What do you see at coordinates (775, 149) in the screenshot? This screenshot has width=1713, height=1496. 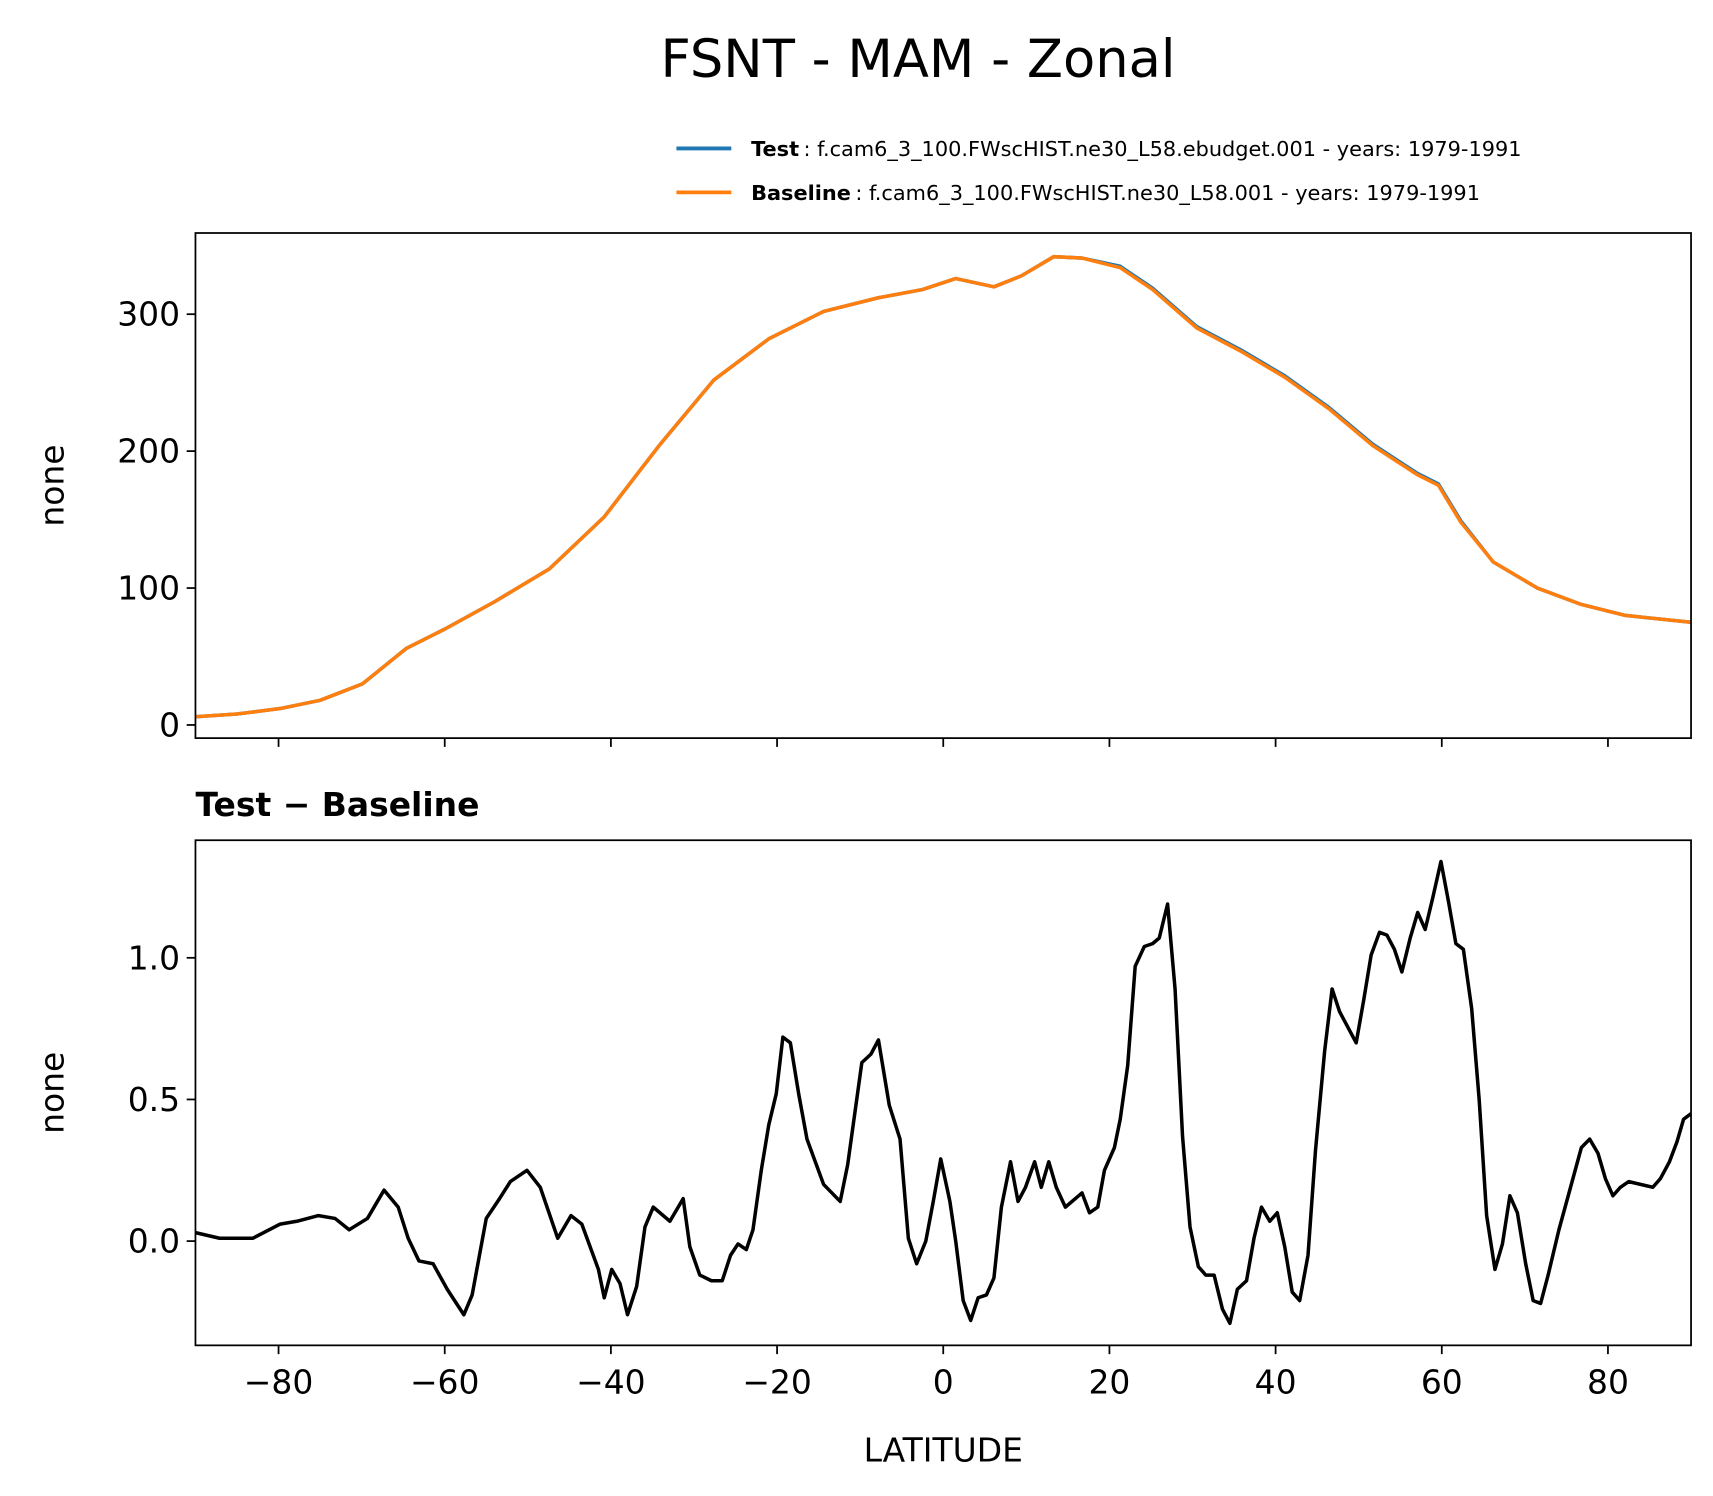 I see `legend-name: Test` at bounding box center [775, 149].